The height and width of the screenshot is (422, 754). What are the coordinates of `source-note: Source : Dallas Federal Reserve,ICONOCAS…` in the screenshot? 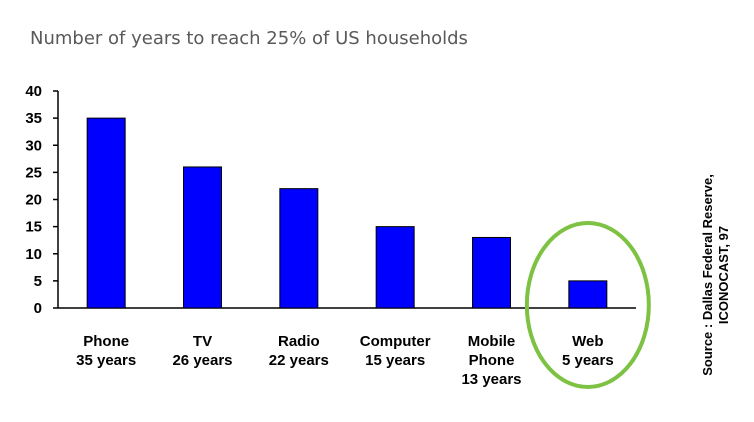 It's located at (715, 275).